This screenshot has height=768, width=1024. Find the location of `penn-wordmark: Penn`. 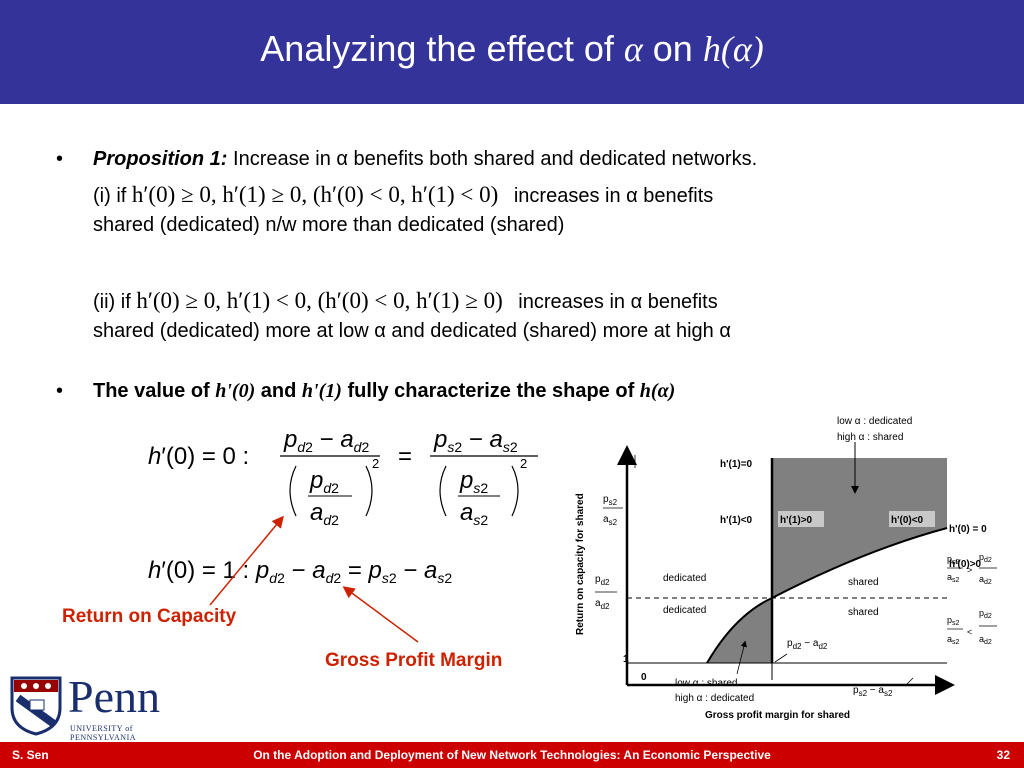

penn-wordmark: Penn is located at coordinates (114, 696).